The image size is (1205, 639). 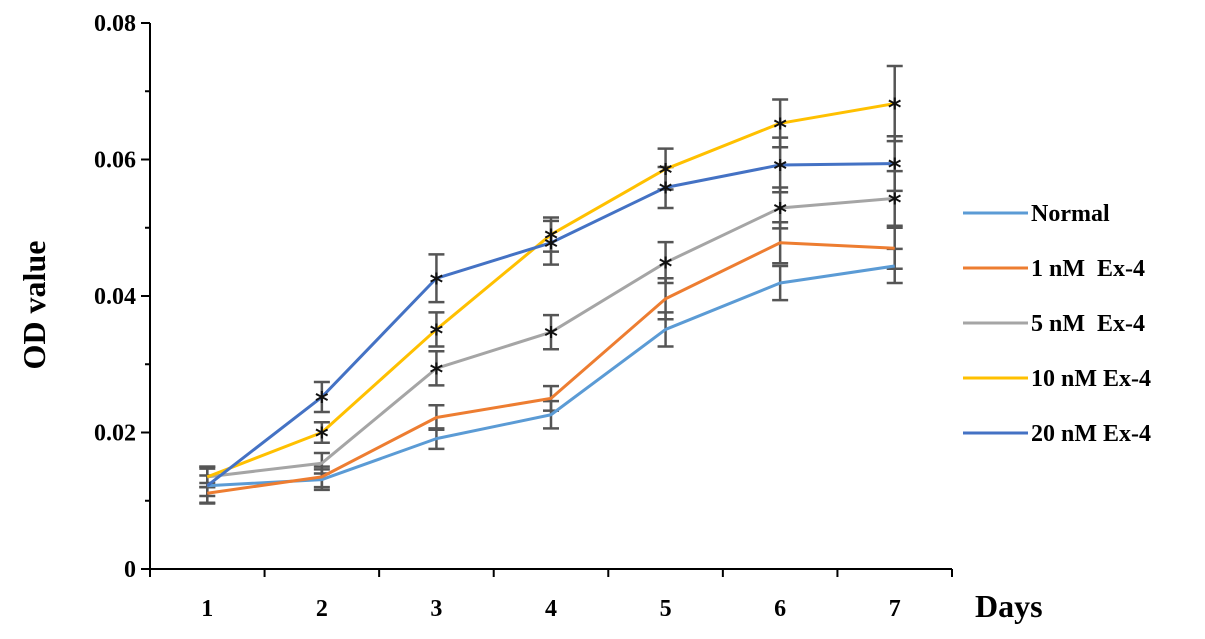 I want to click on x-axis-title: Days, so click(x=1009, y=606).